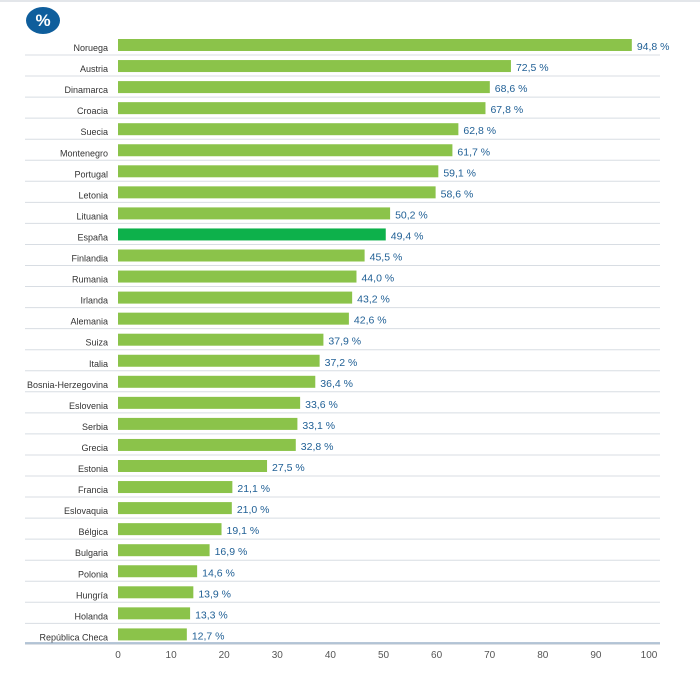 The width and height of the screenshot is (700, 682). I want to click on value-label: 59,1 %, so click(459, 173).